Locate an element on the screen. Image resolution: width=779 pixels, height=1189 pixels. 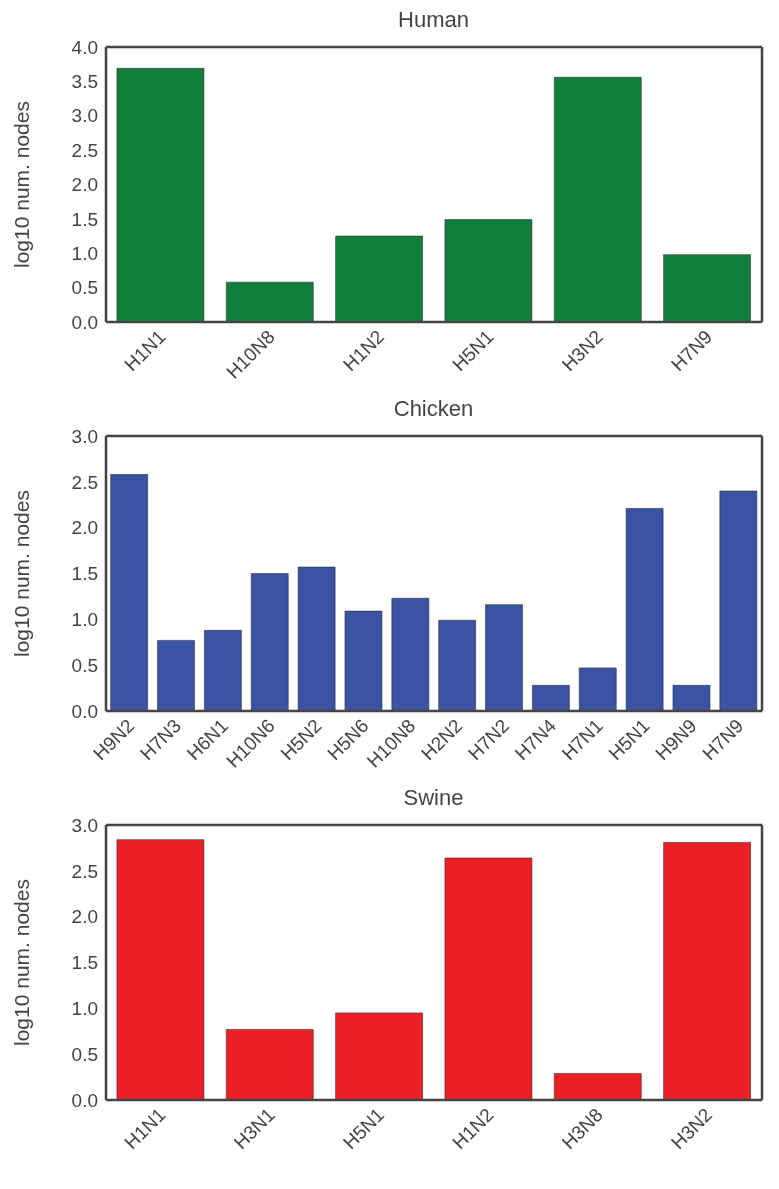
chart-title: Chicken is located at coordinates (433, 408).